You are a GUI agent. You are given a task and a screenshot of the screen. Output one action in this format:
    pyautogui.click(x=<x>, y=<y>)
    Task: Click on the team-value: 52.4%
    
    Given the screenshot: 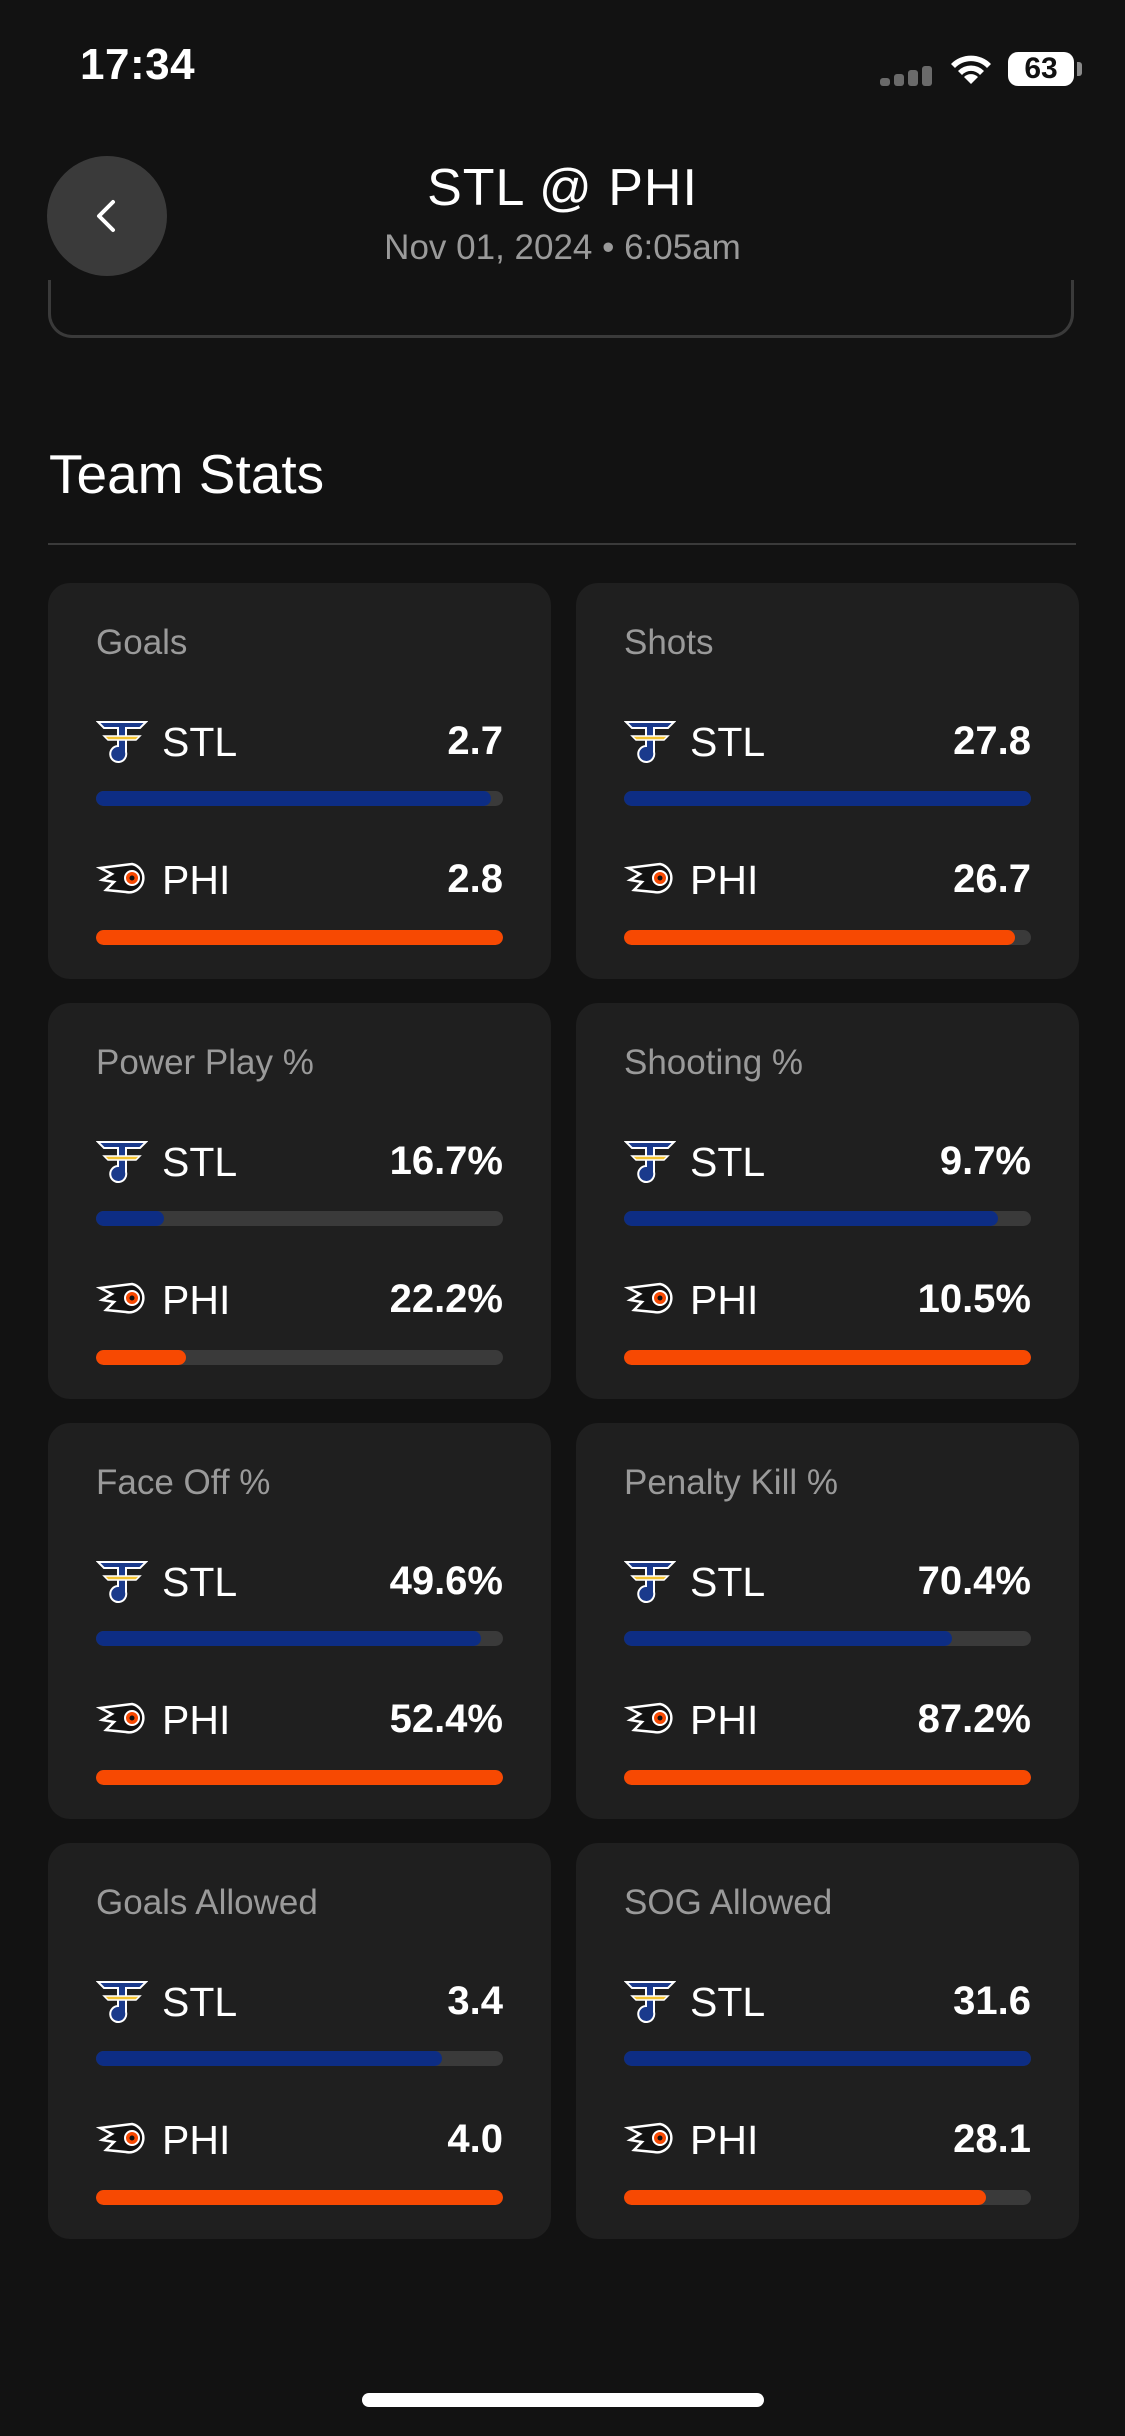 What is the action you would take?
    pyautogui.click(x=446, y=1719)
    